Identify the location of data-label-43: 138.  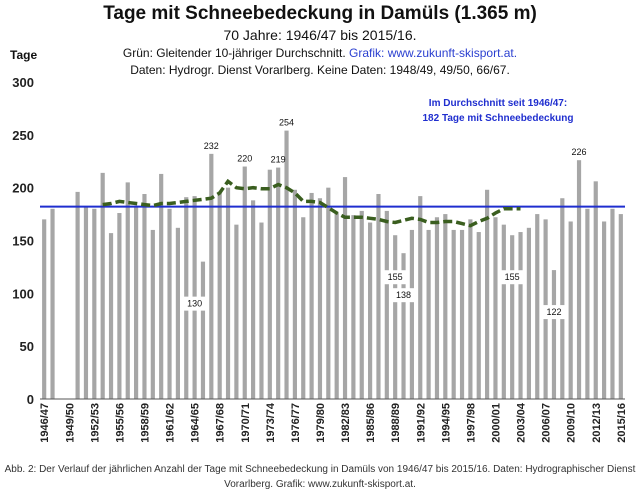
(403, 295).